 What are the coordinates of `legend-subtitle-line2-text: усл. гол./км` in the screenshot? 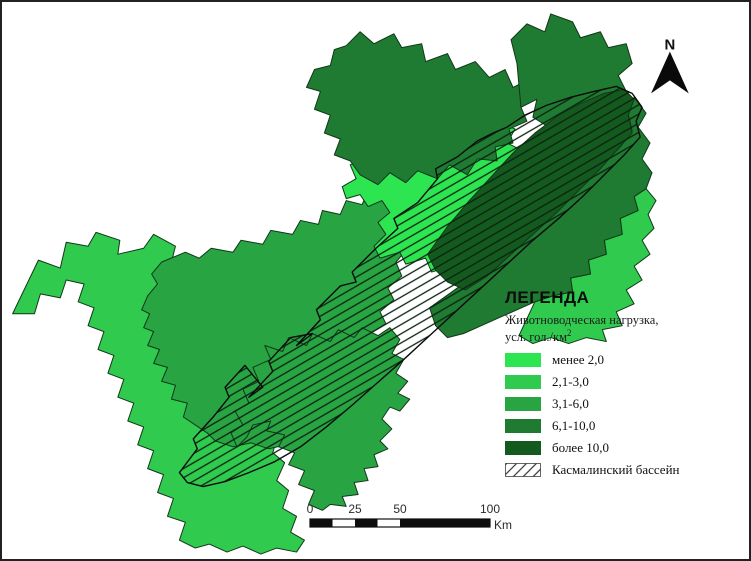 It's located at (536, 337).